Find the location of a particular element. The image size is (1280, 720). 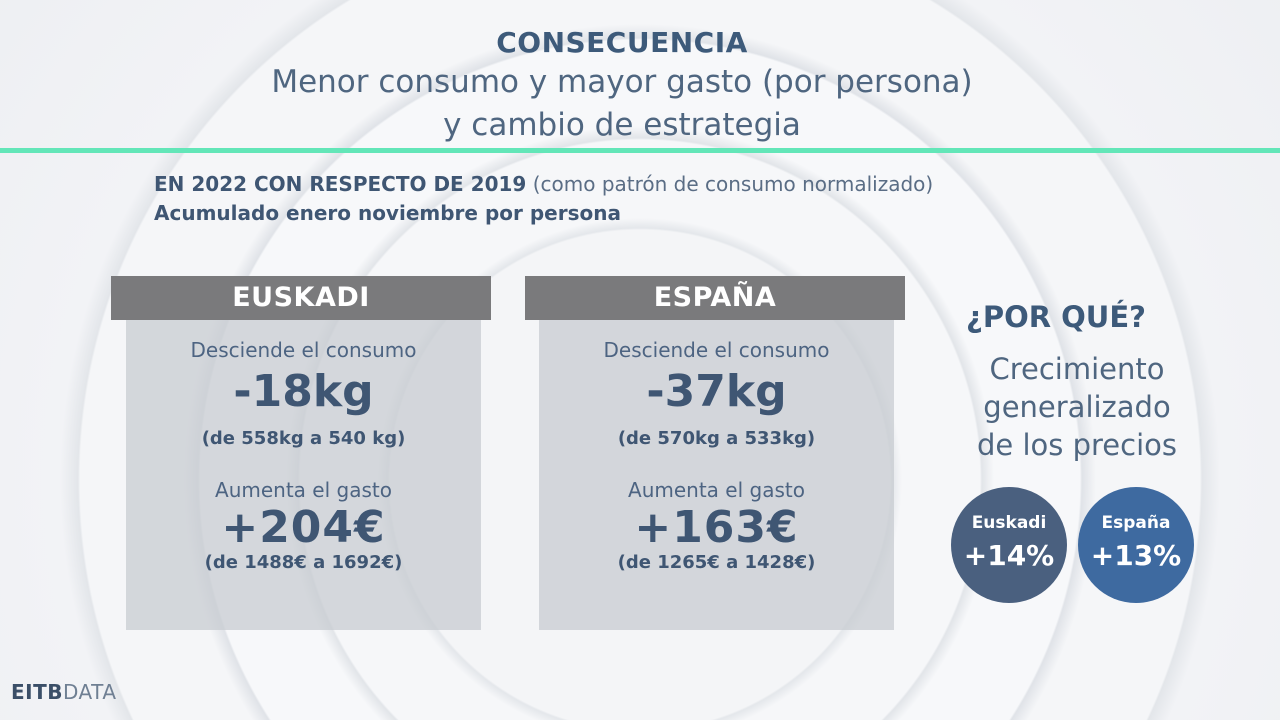

euskadi-price-badge: Euskadi +14% is located at coordinates (1009, 545).